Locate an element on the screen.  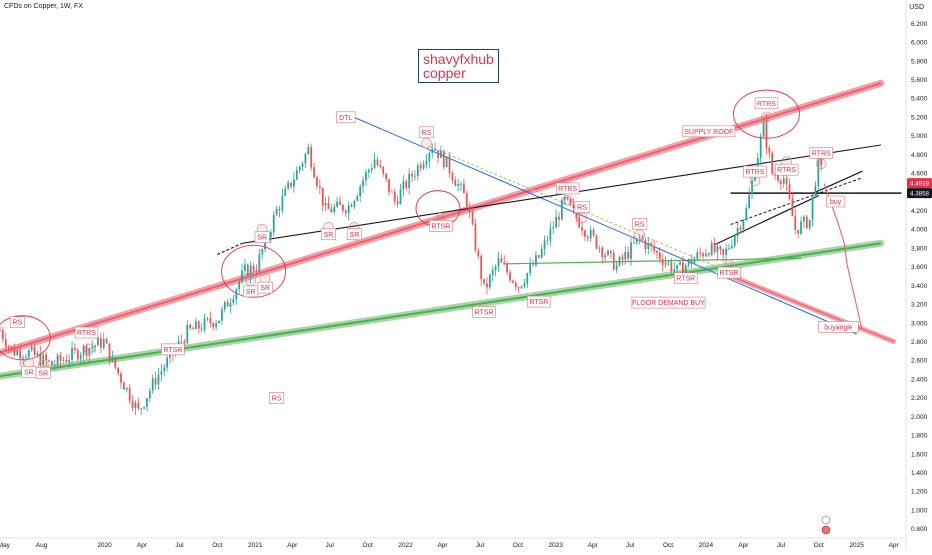
y-tick-label: 3.400 is located at coordinates (919, 286).